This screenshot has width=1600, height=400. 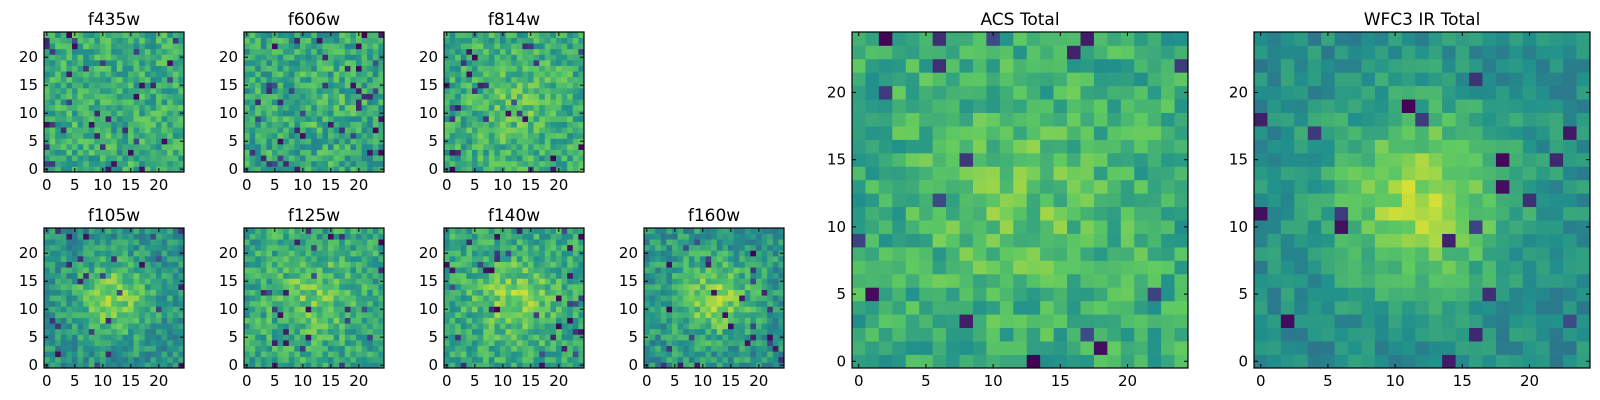 I want to click on x-tick-label: 10, so click(x=302, y=185).